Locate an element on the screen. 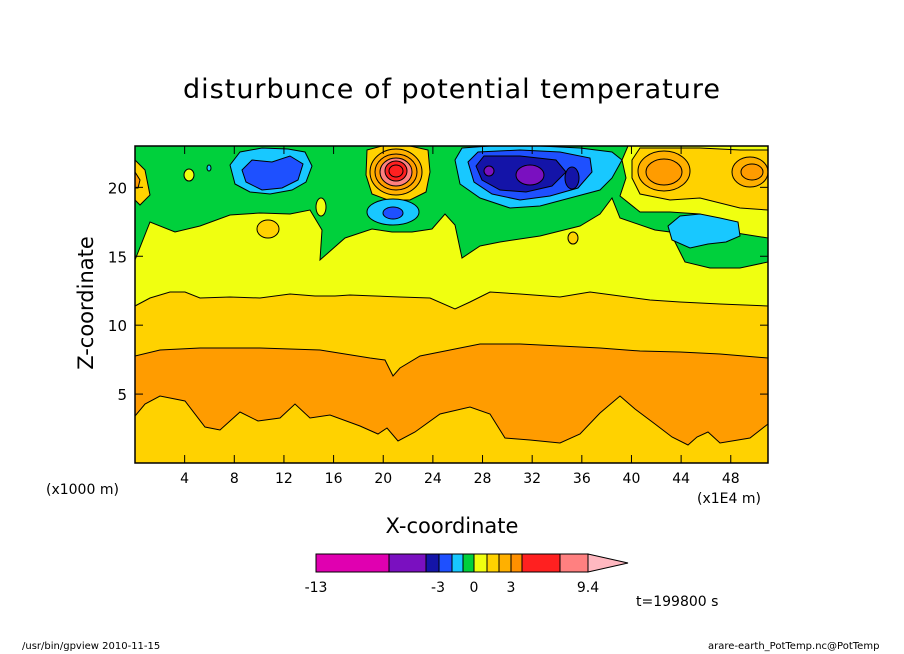 The width and height of the screenshot is (904, 654). colorbar-label: -13 is located at coordinates (316, 588).